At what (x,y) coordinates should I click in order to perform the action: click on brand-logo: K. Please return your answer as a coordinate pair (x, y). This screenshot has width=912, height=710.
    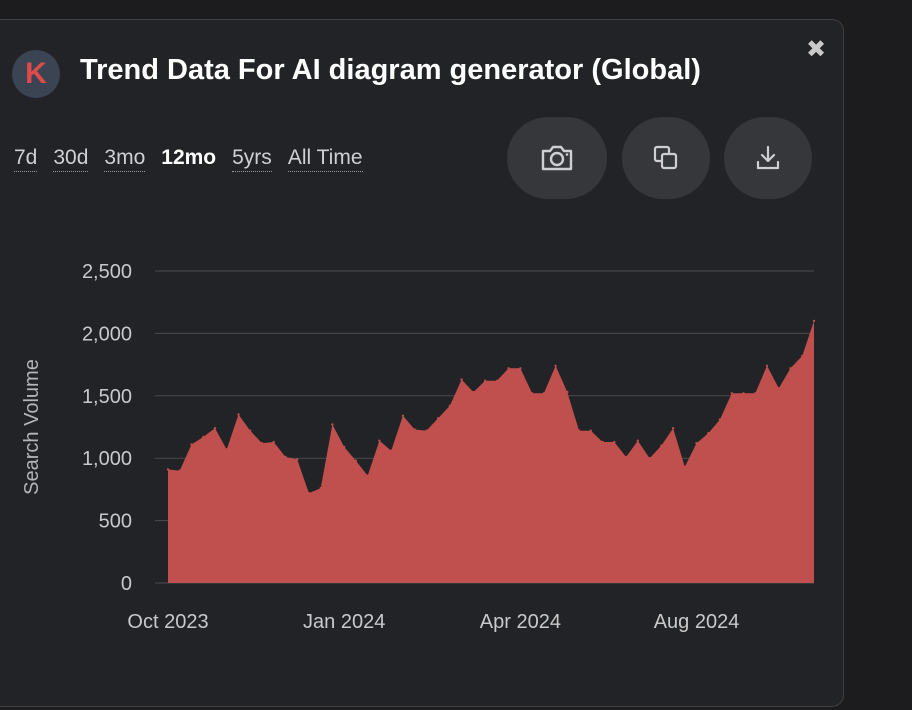
    Looking at the image, I should click on (36, 74).